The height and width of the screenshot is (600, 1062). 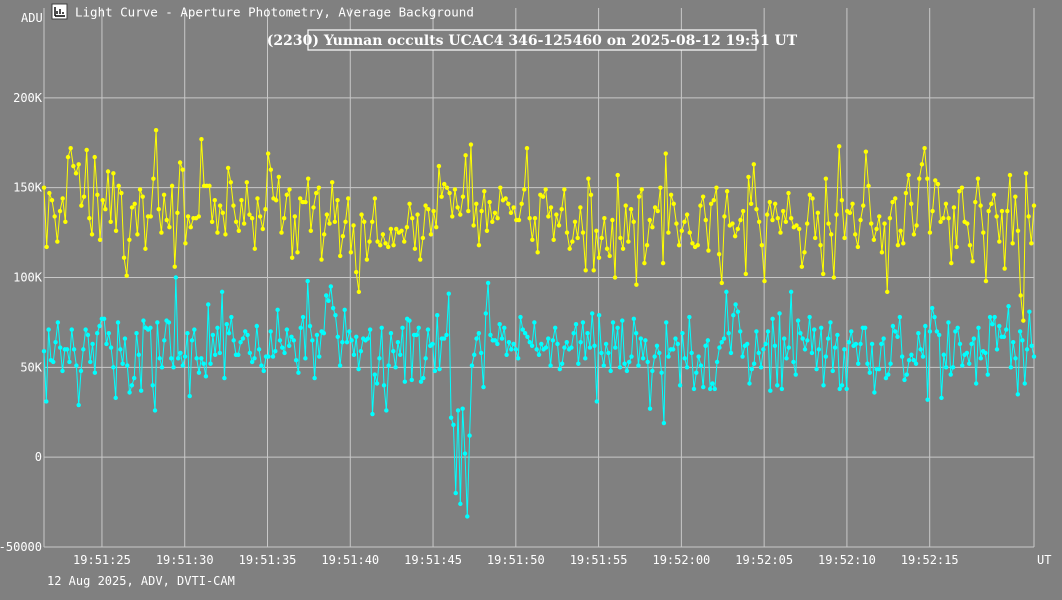 I want to click on y-tick-label: 200K, so click(x=28, y=98).